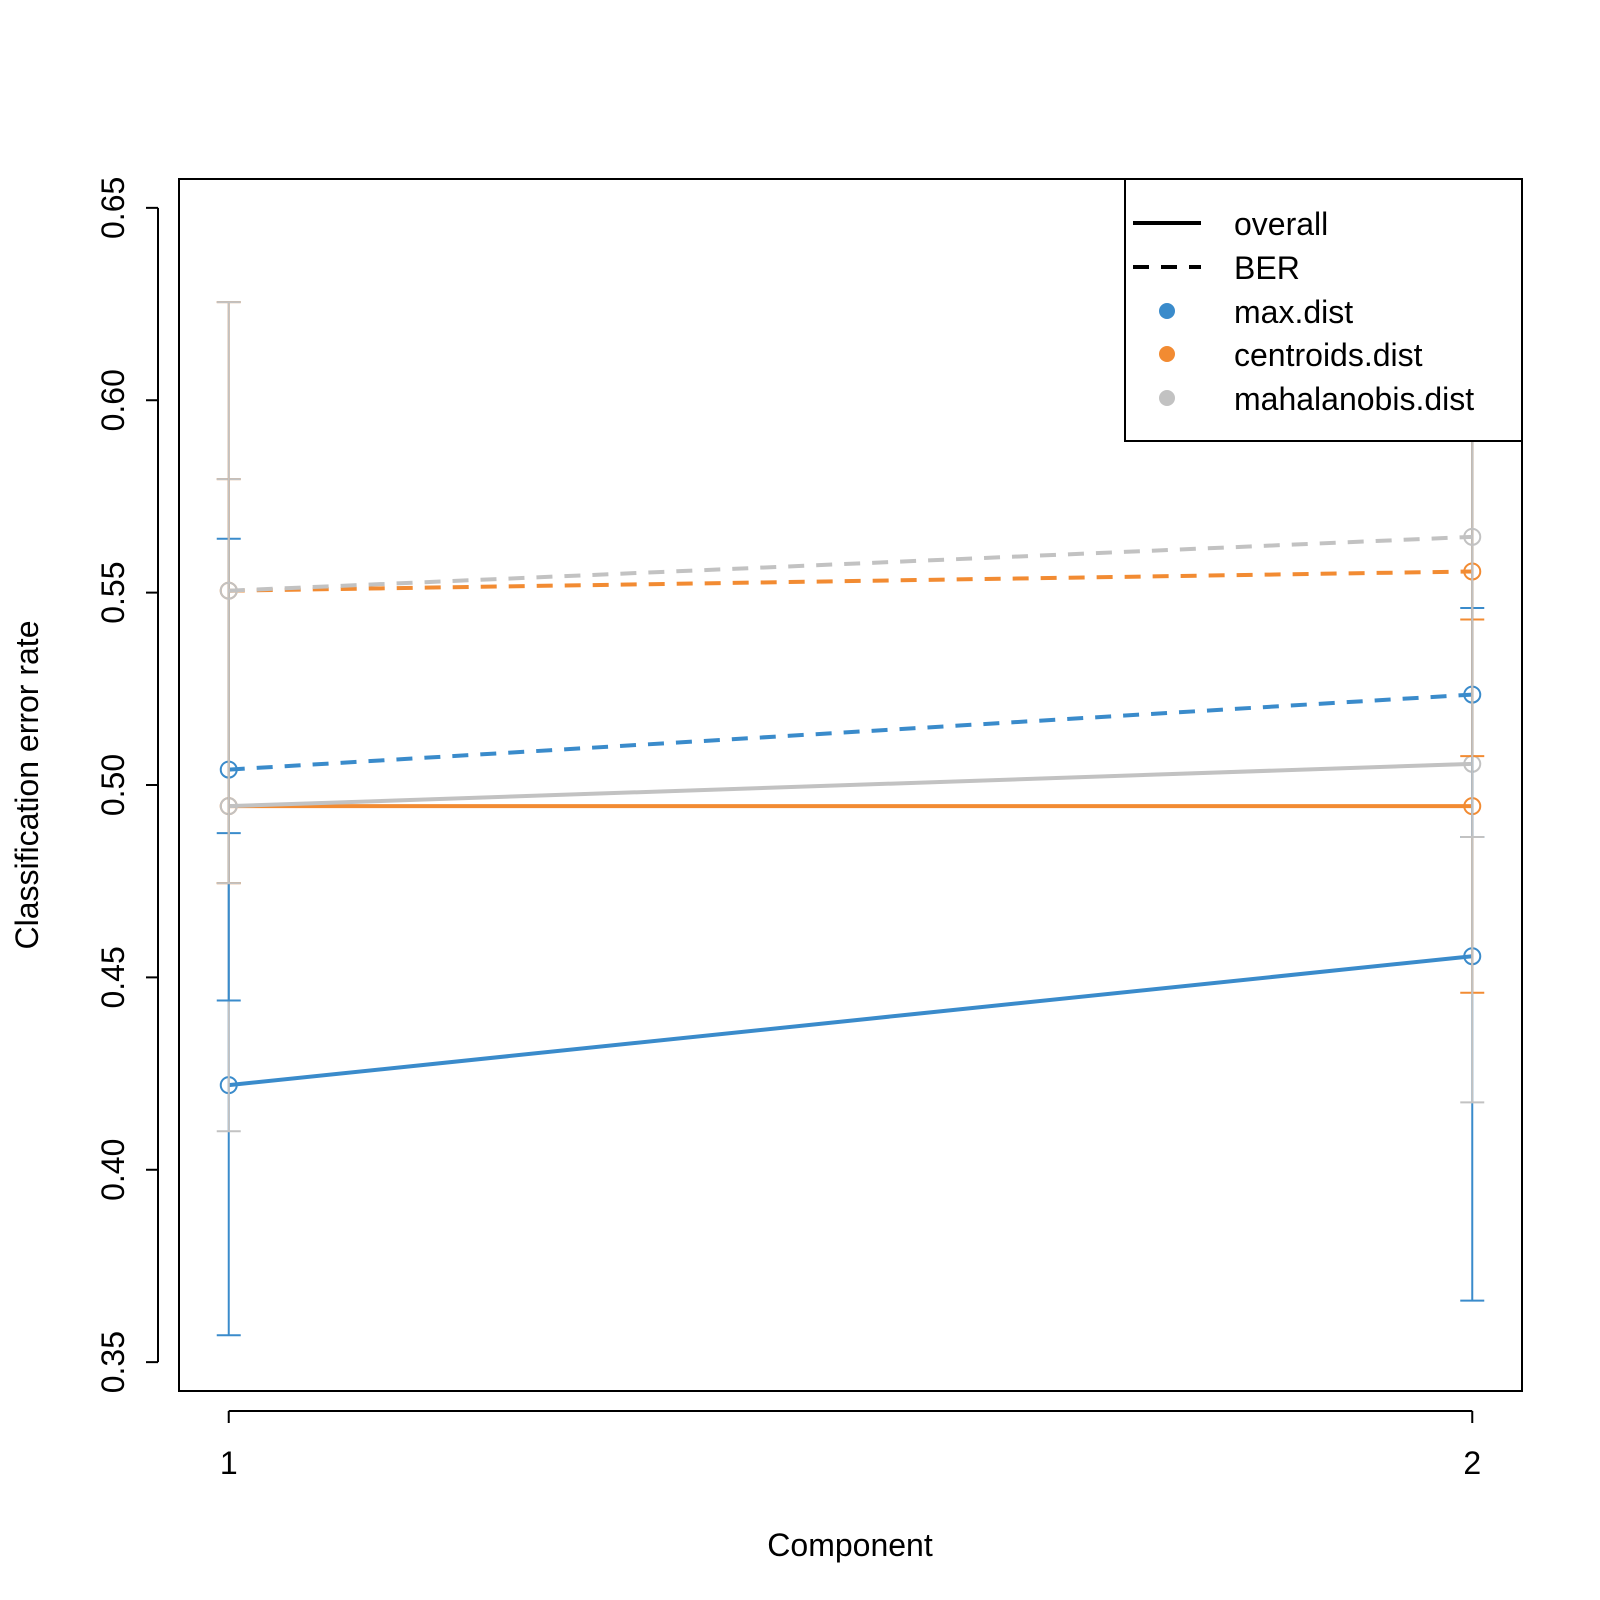 The width and height of the screenshot is (1600, 1600). Describe the element at coordinates (113, 1170) in the screenshot. I see `y-tick-label: 0.40` at that location.